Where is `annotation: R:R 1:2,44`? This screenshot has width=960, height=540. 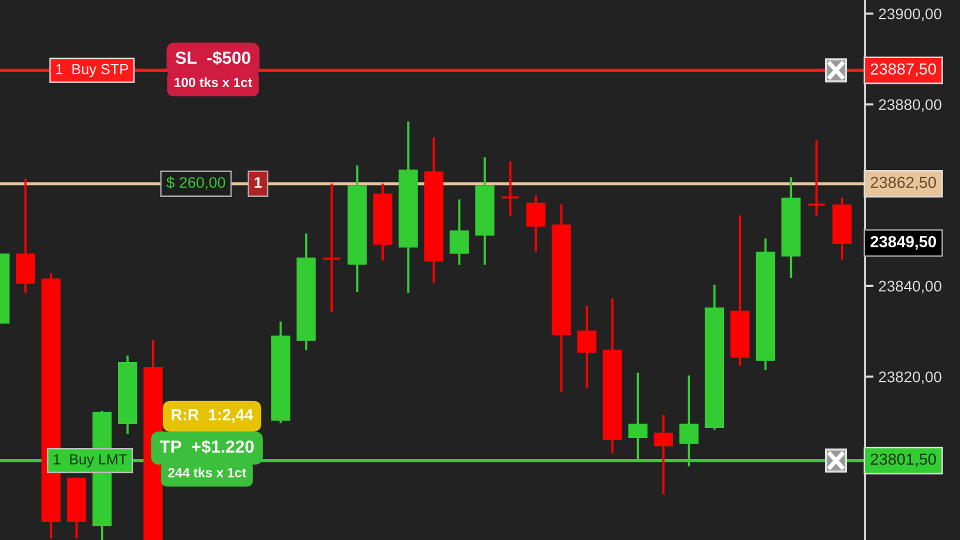
annotation: R:R 1:2,44 is located at coordinates (213, 416).